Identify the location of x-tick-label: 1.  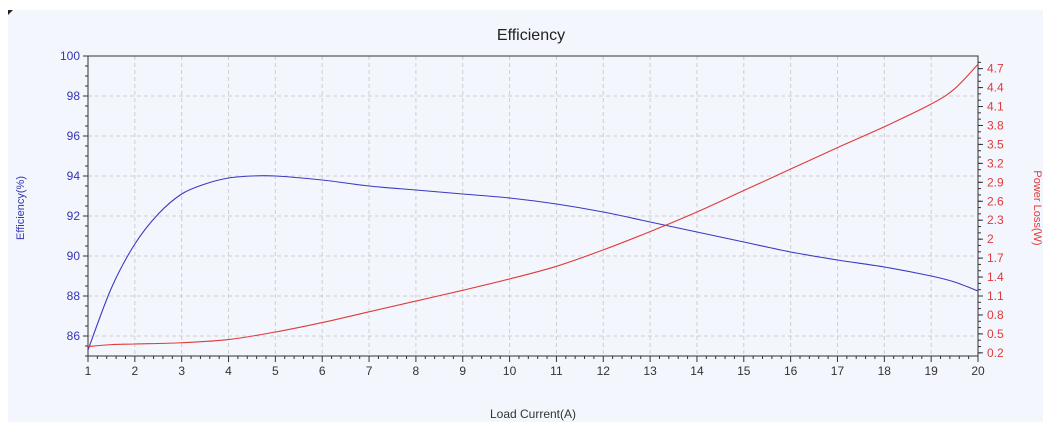
(88, 371).